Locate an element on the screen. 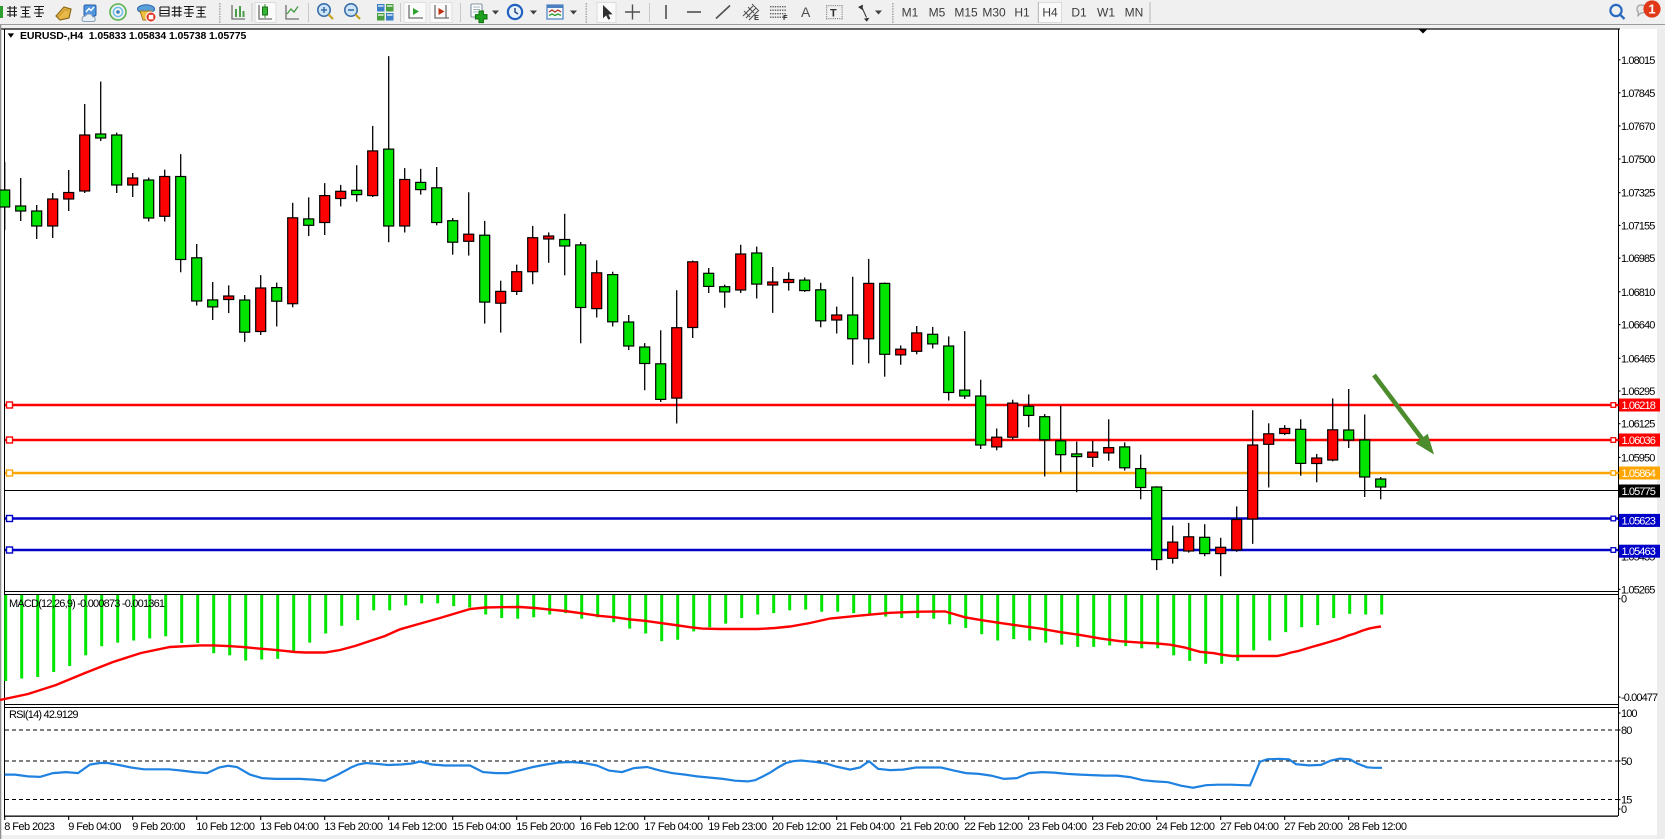 This screenshot has width=1665, height=839. svg-text: 1.07500 is located at coordinates (1638, 160).